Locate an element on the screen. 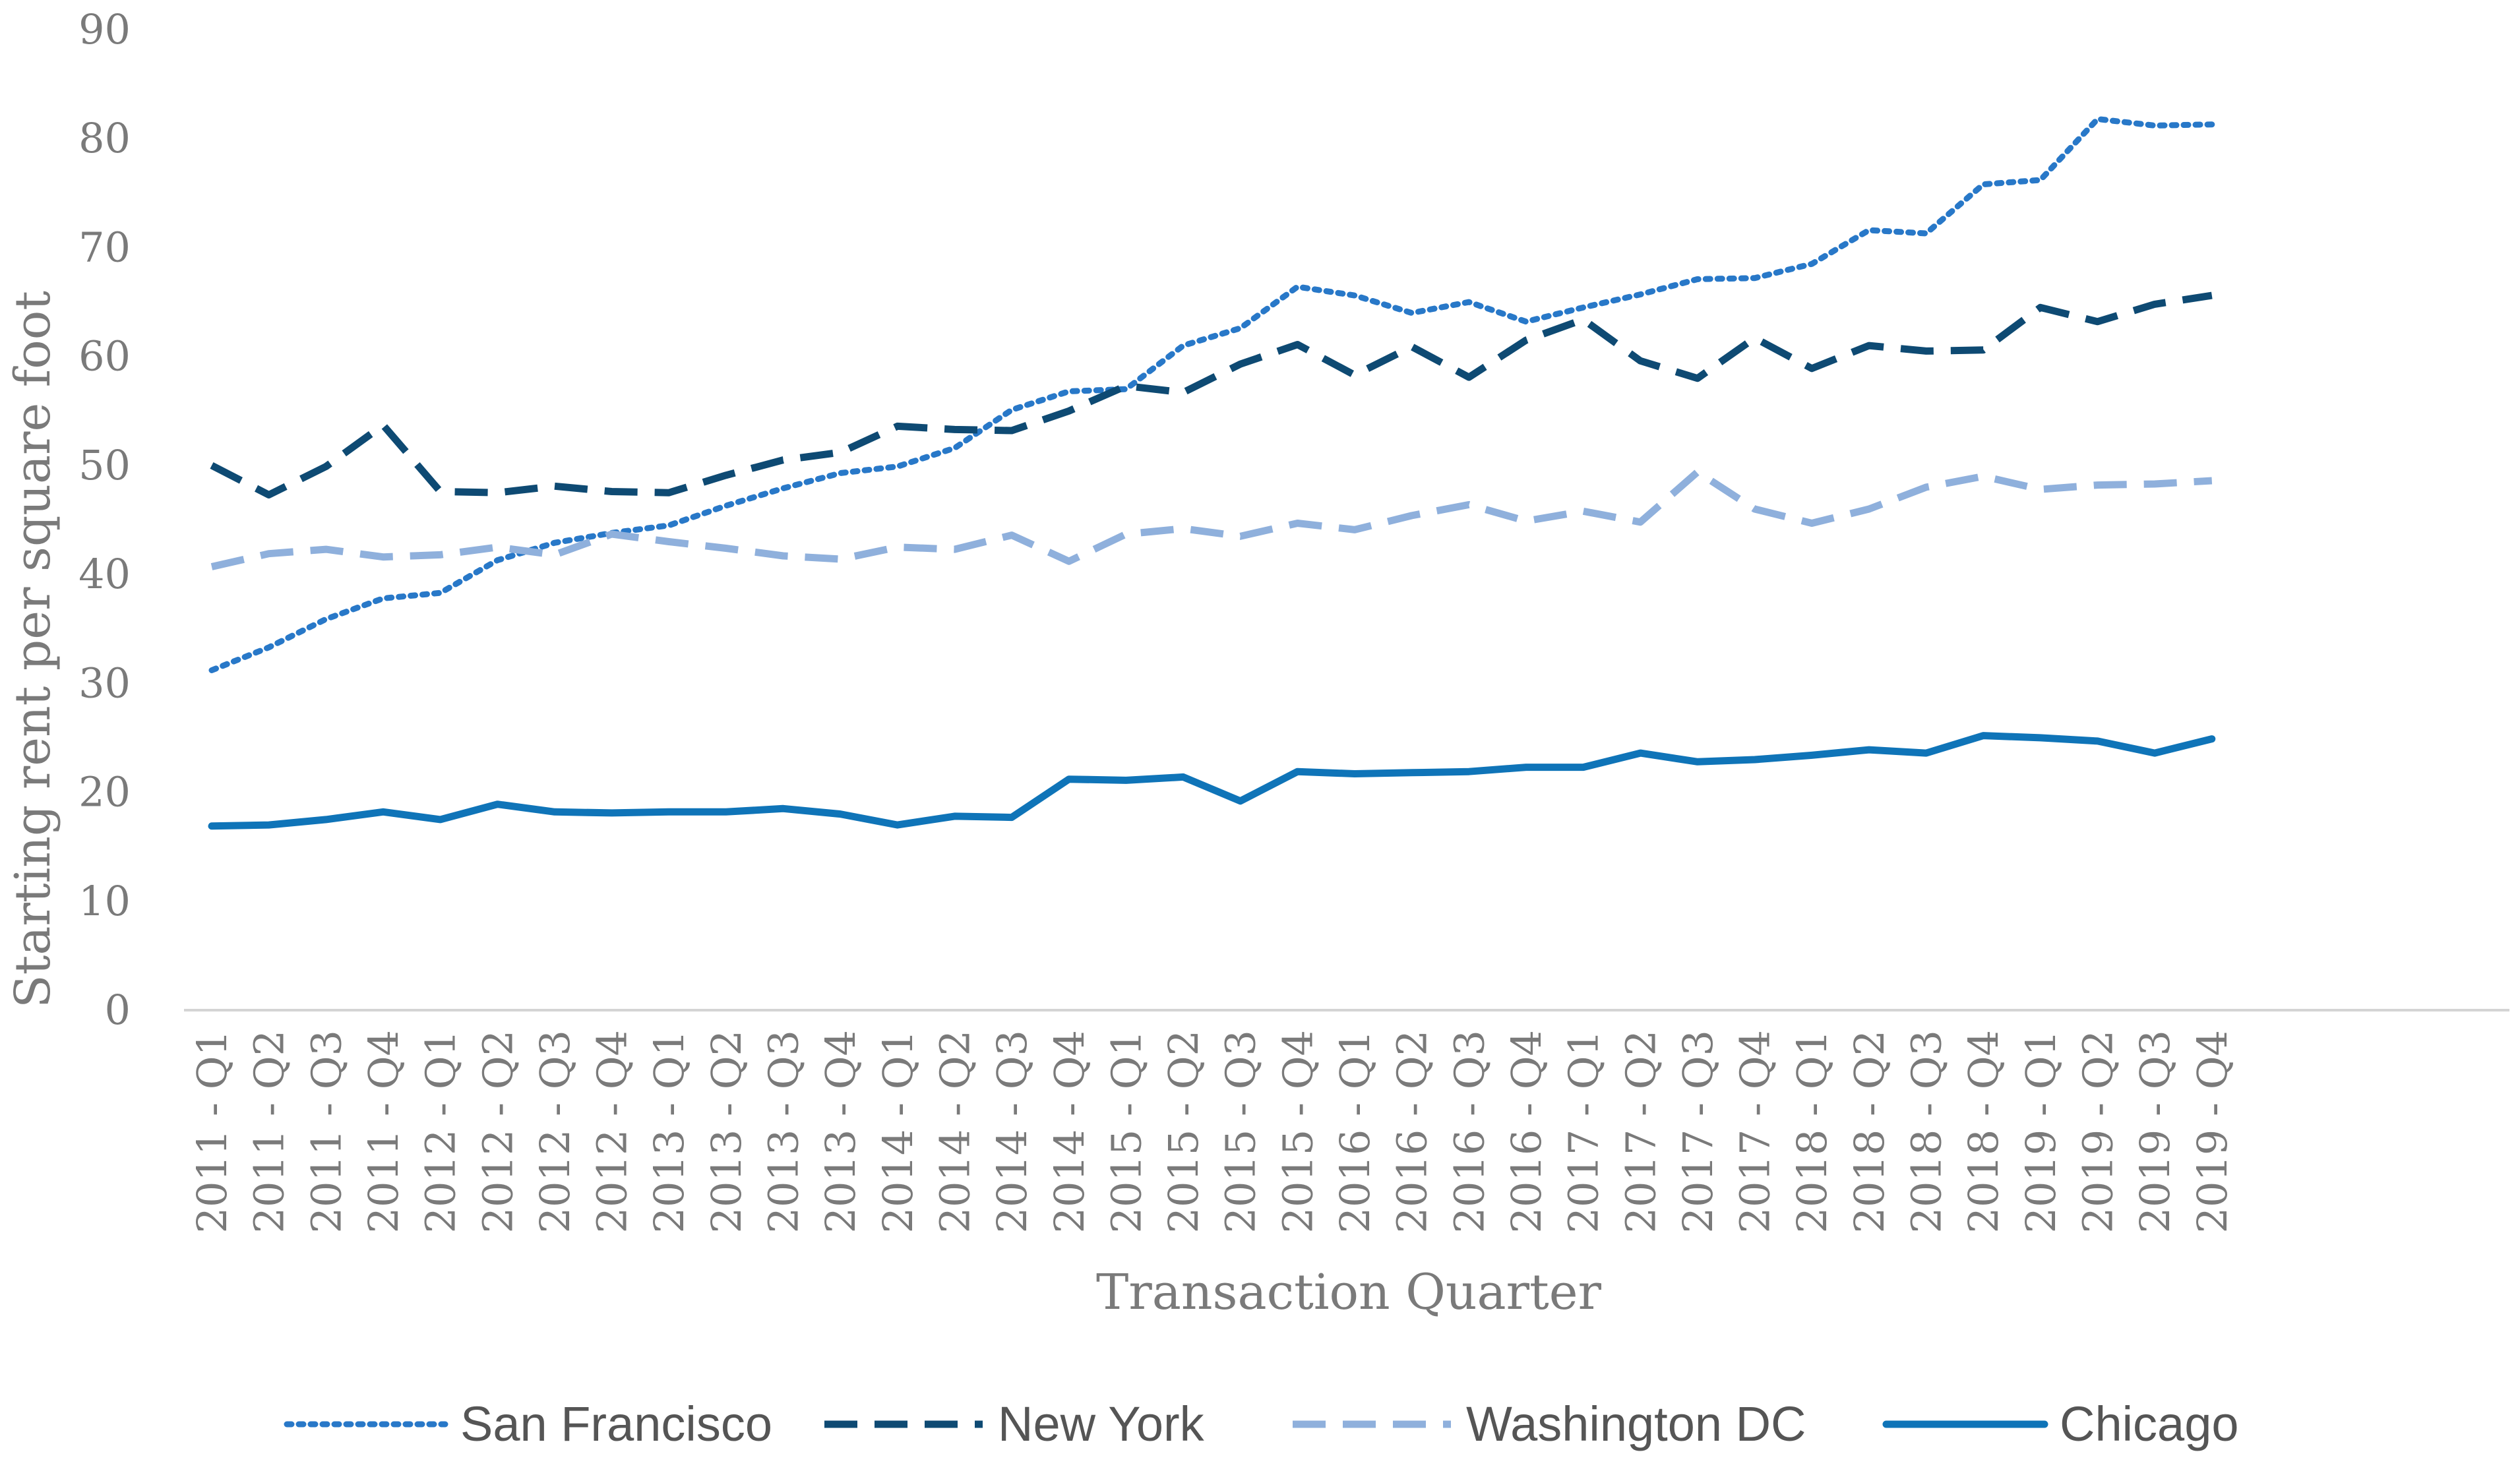 This screenshot has width=2520, height=1477. x-tick-label: 2012 - Q1 is located at coordinates (441, 1131).